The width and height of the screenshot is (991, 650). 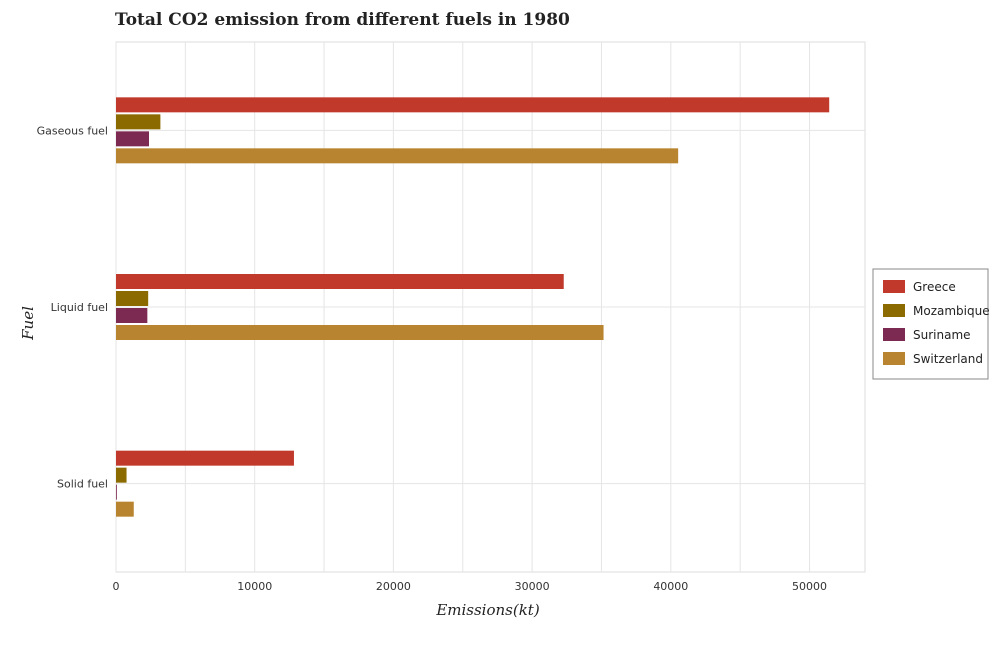 I want to click on y-tick-label: Gaseous fuel, so click(x=72, y=130).